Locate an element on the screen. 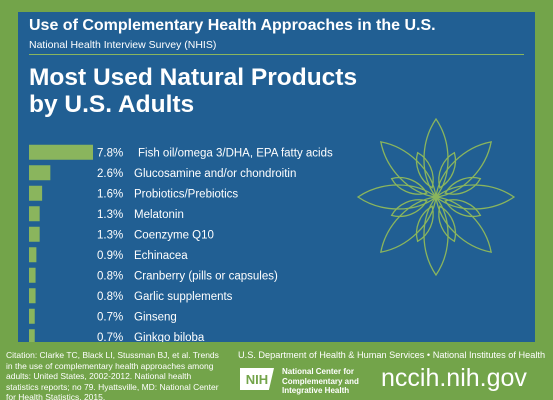  center-name-line-1: National Center for is located at coordinates (318, 371).